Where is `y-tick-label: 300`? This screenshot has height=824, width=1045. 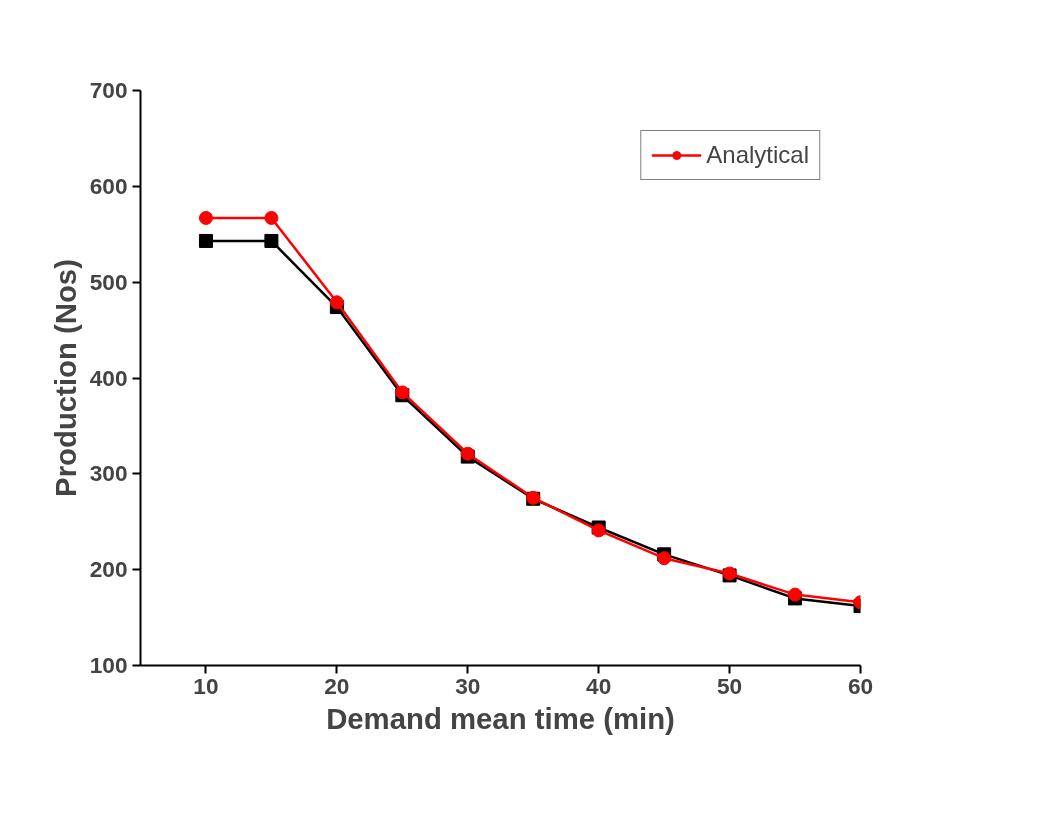 y-tick-label: 300 is located at coordinates (108, 473).